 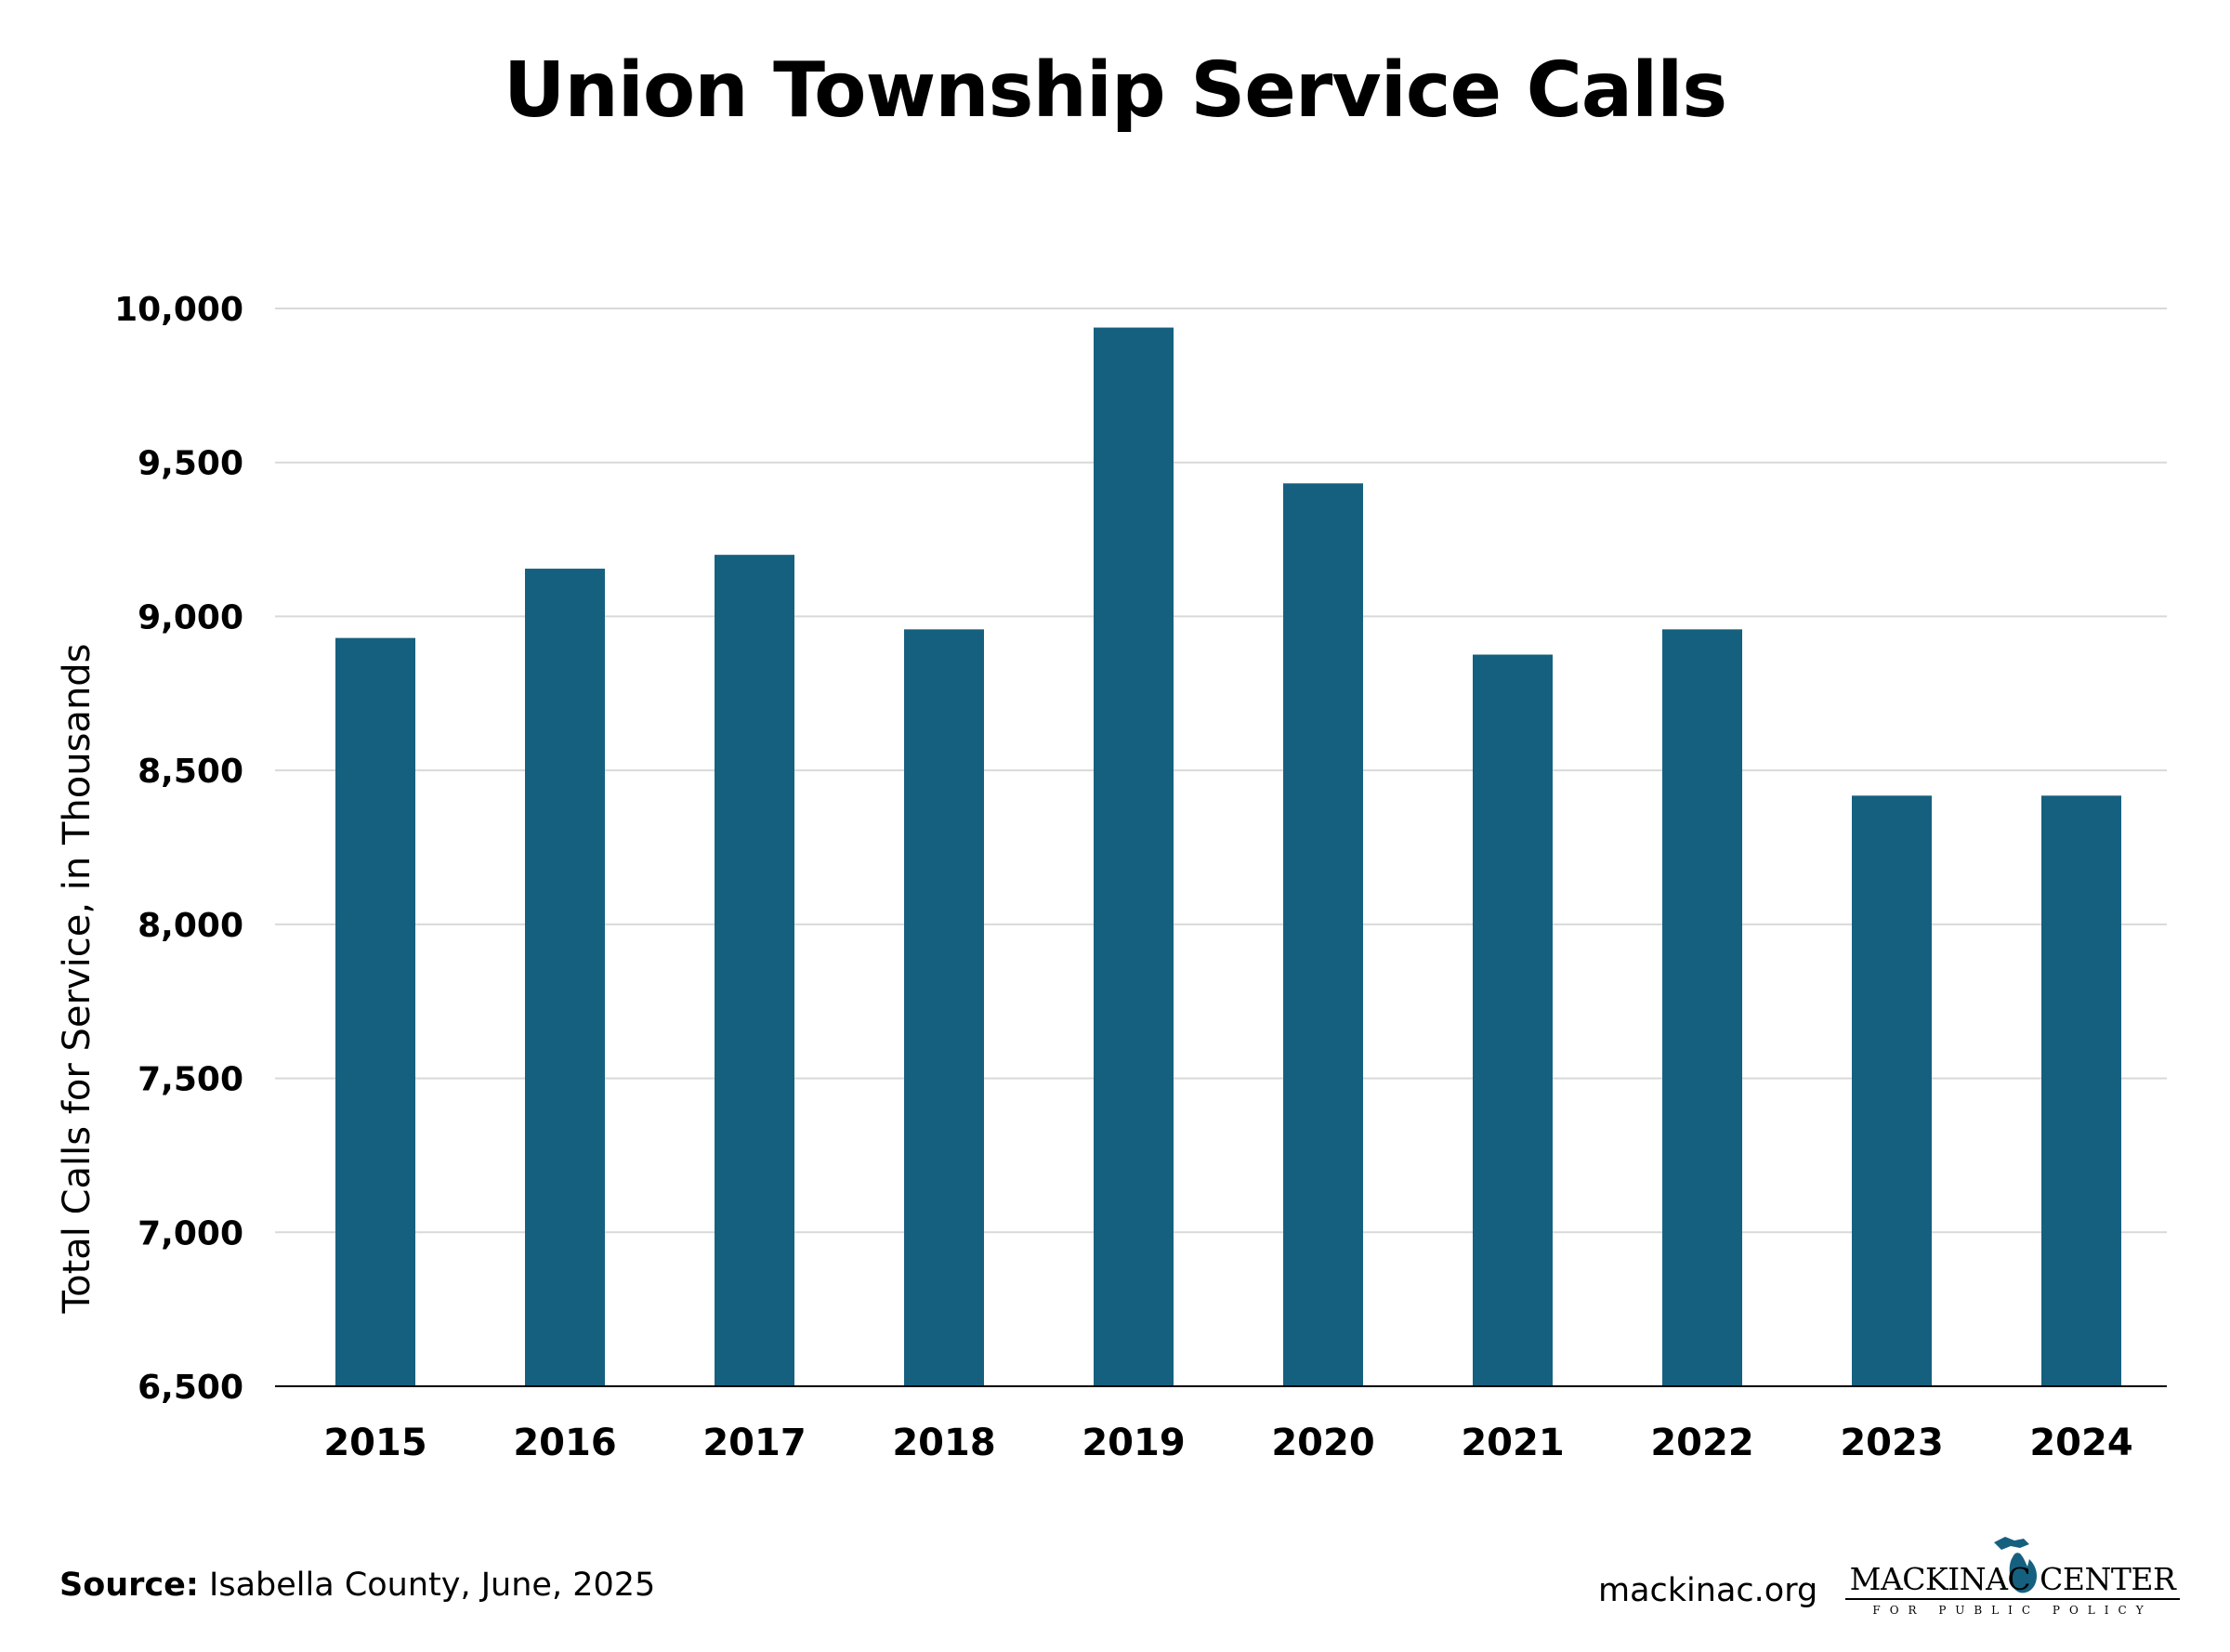 I want to click on x-tick-label: 2021, so click(x=1513, y=1443).